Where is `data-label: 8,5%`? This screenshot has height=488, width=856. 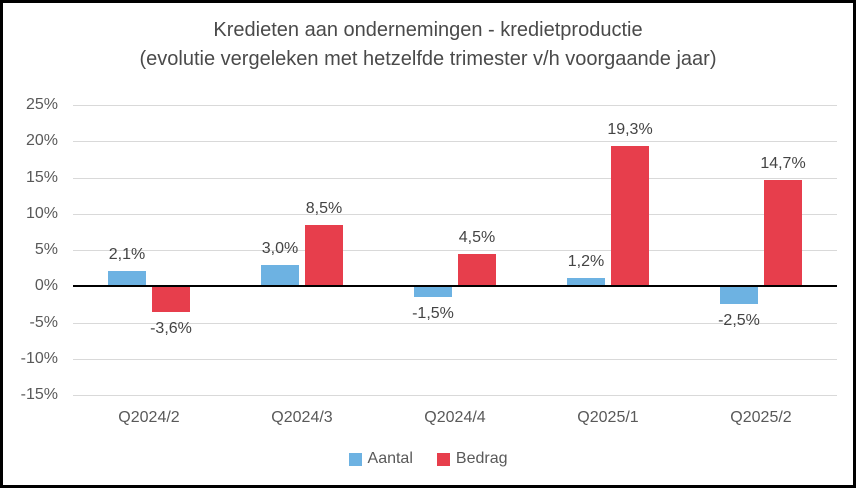
data-label: 8,5% is located at coordinates (324, 208).